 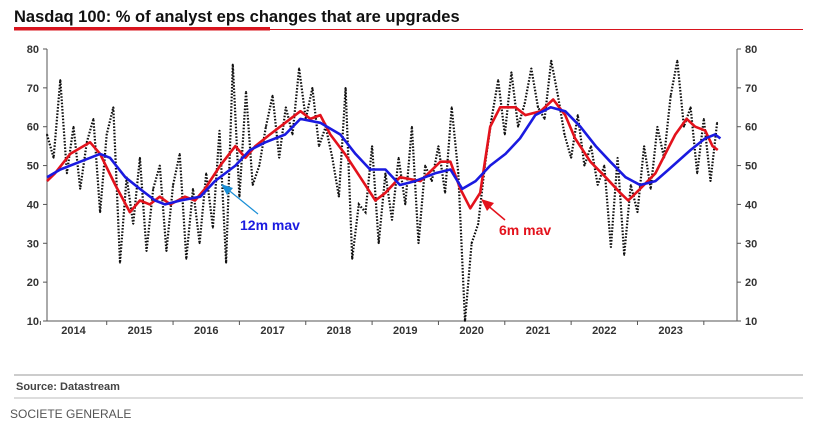 What do you see at coordinates (33, 89) in the screenshot?
I see `y-tick-label-left: 70` at bounding box center [33, 89].